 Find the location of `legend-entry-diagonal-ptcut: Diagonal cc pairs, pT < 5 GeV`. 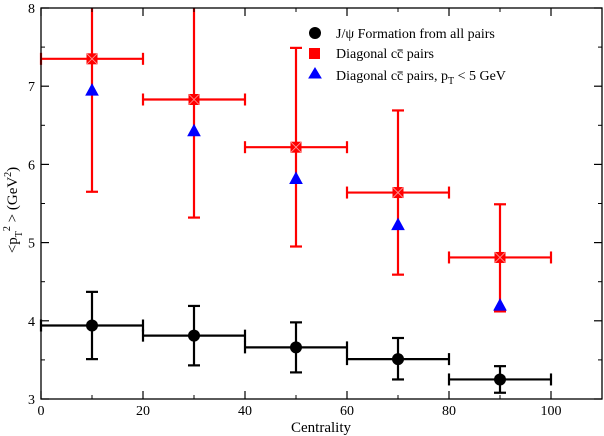

legend-entry-diagonal-ptcut: Diagonal cc pairs, pT < 5 GeV is located at coordinates (407, 77).